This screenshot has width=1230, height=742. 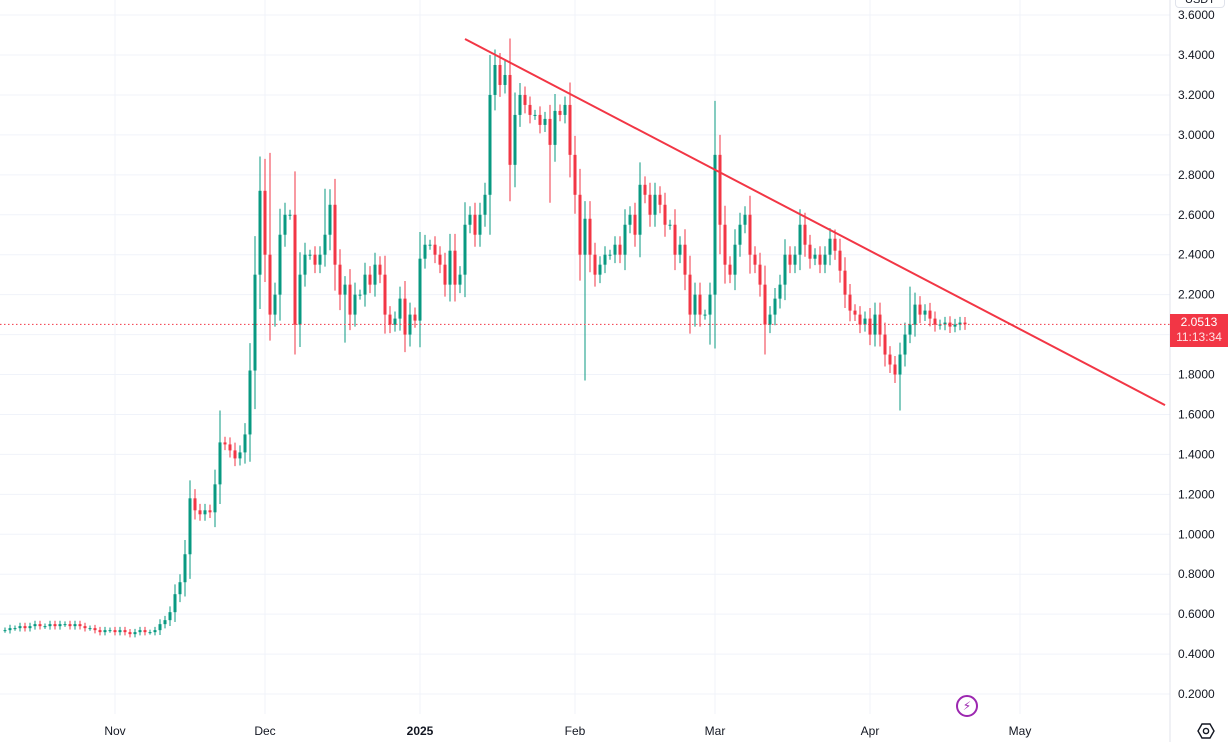 I want to click on last-price-value: 2.0513, so click(x=1199, y=322).